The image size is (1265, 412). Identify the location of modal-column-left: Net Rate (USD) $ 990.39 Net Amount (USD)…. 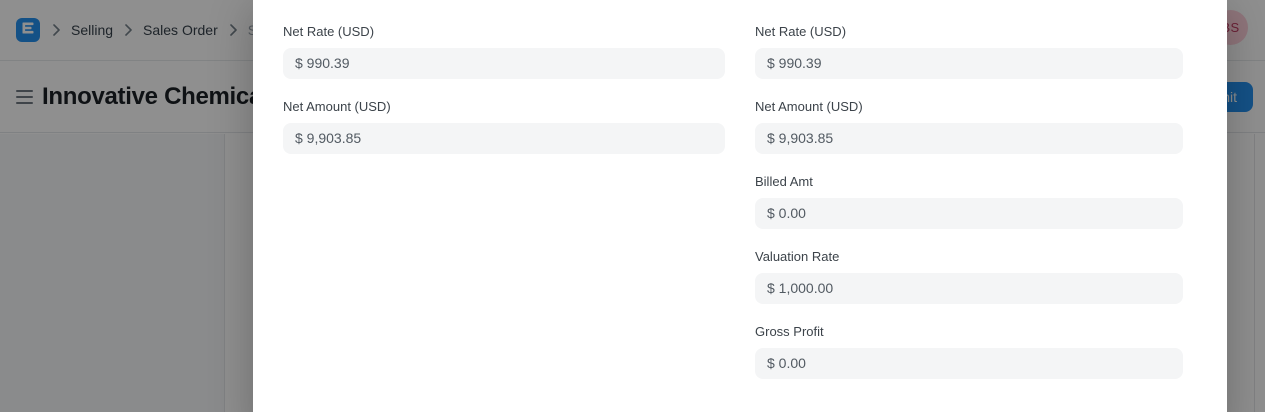
(504, 100).